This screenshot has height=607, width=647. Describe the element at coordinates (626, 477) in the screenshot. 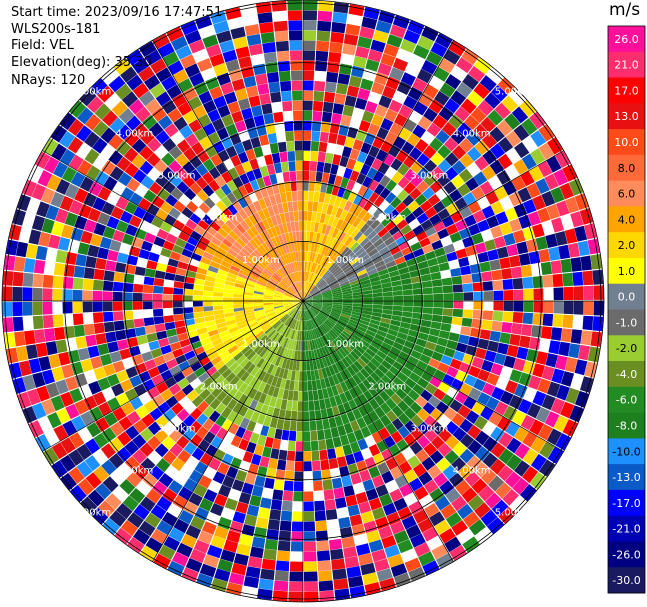

I see `colorbar-tick-label: -13.0` at that location.